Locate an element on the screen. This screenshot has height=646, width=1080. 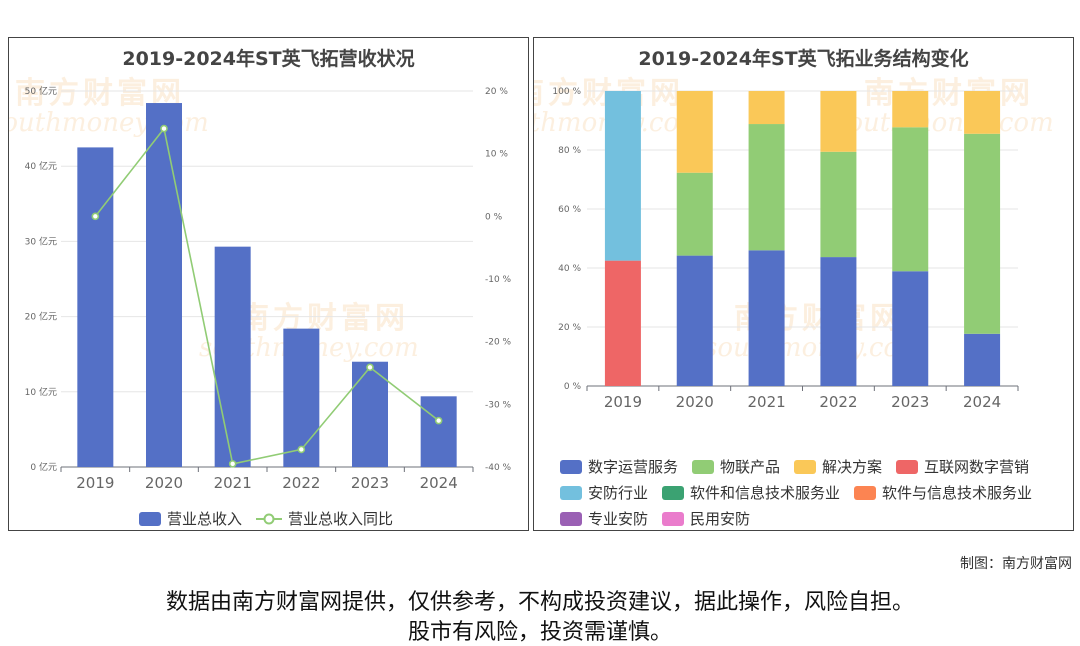
y-right-tick-label: 20 % is located at coordinates (496, 92).